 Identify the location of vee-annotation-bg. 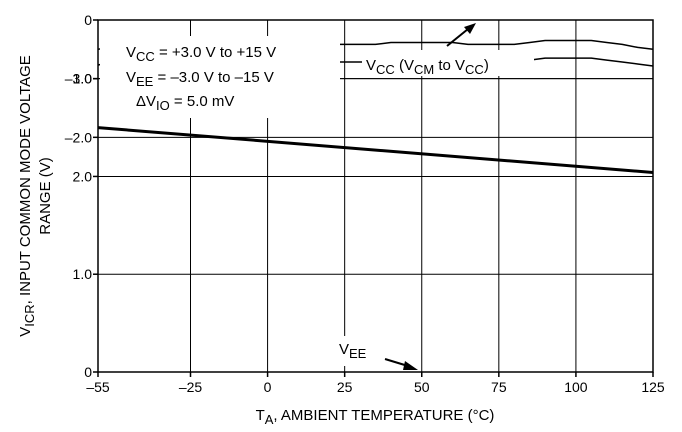
(358, 351).